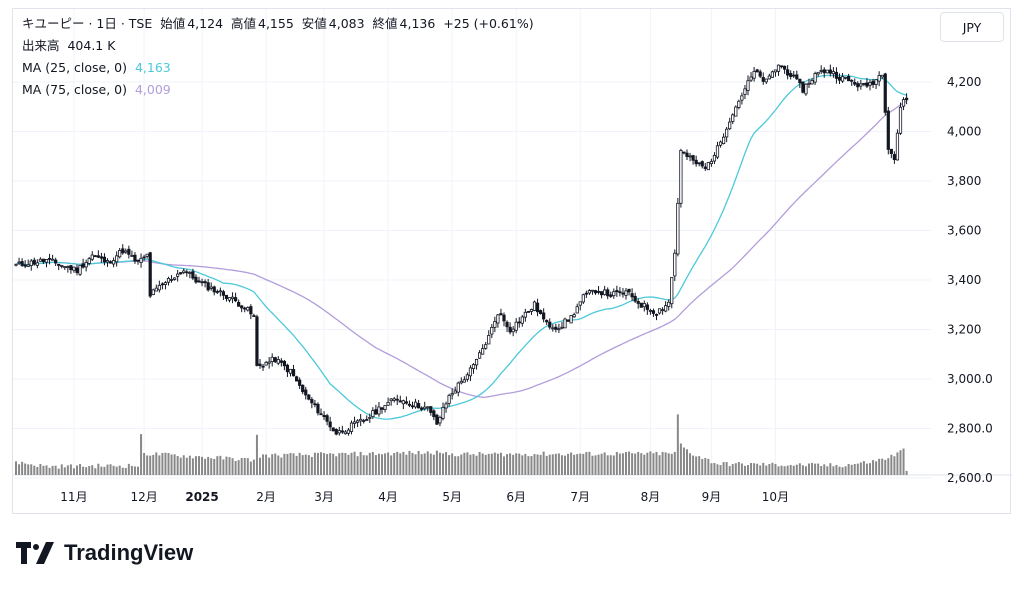 This screenshot has height=590, width=1024. I want to click on ma25-legend: MA (25, close, 0) 4,163, so click(96, 68).